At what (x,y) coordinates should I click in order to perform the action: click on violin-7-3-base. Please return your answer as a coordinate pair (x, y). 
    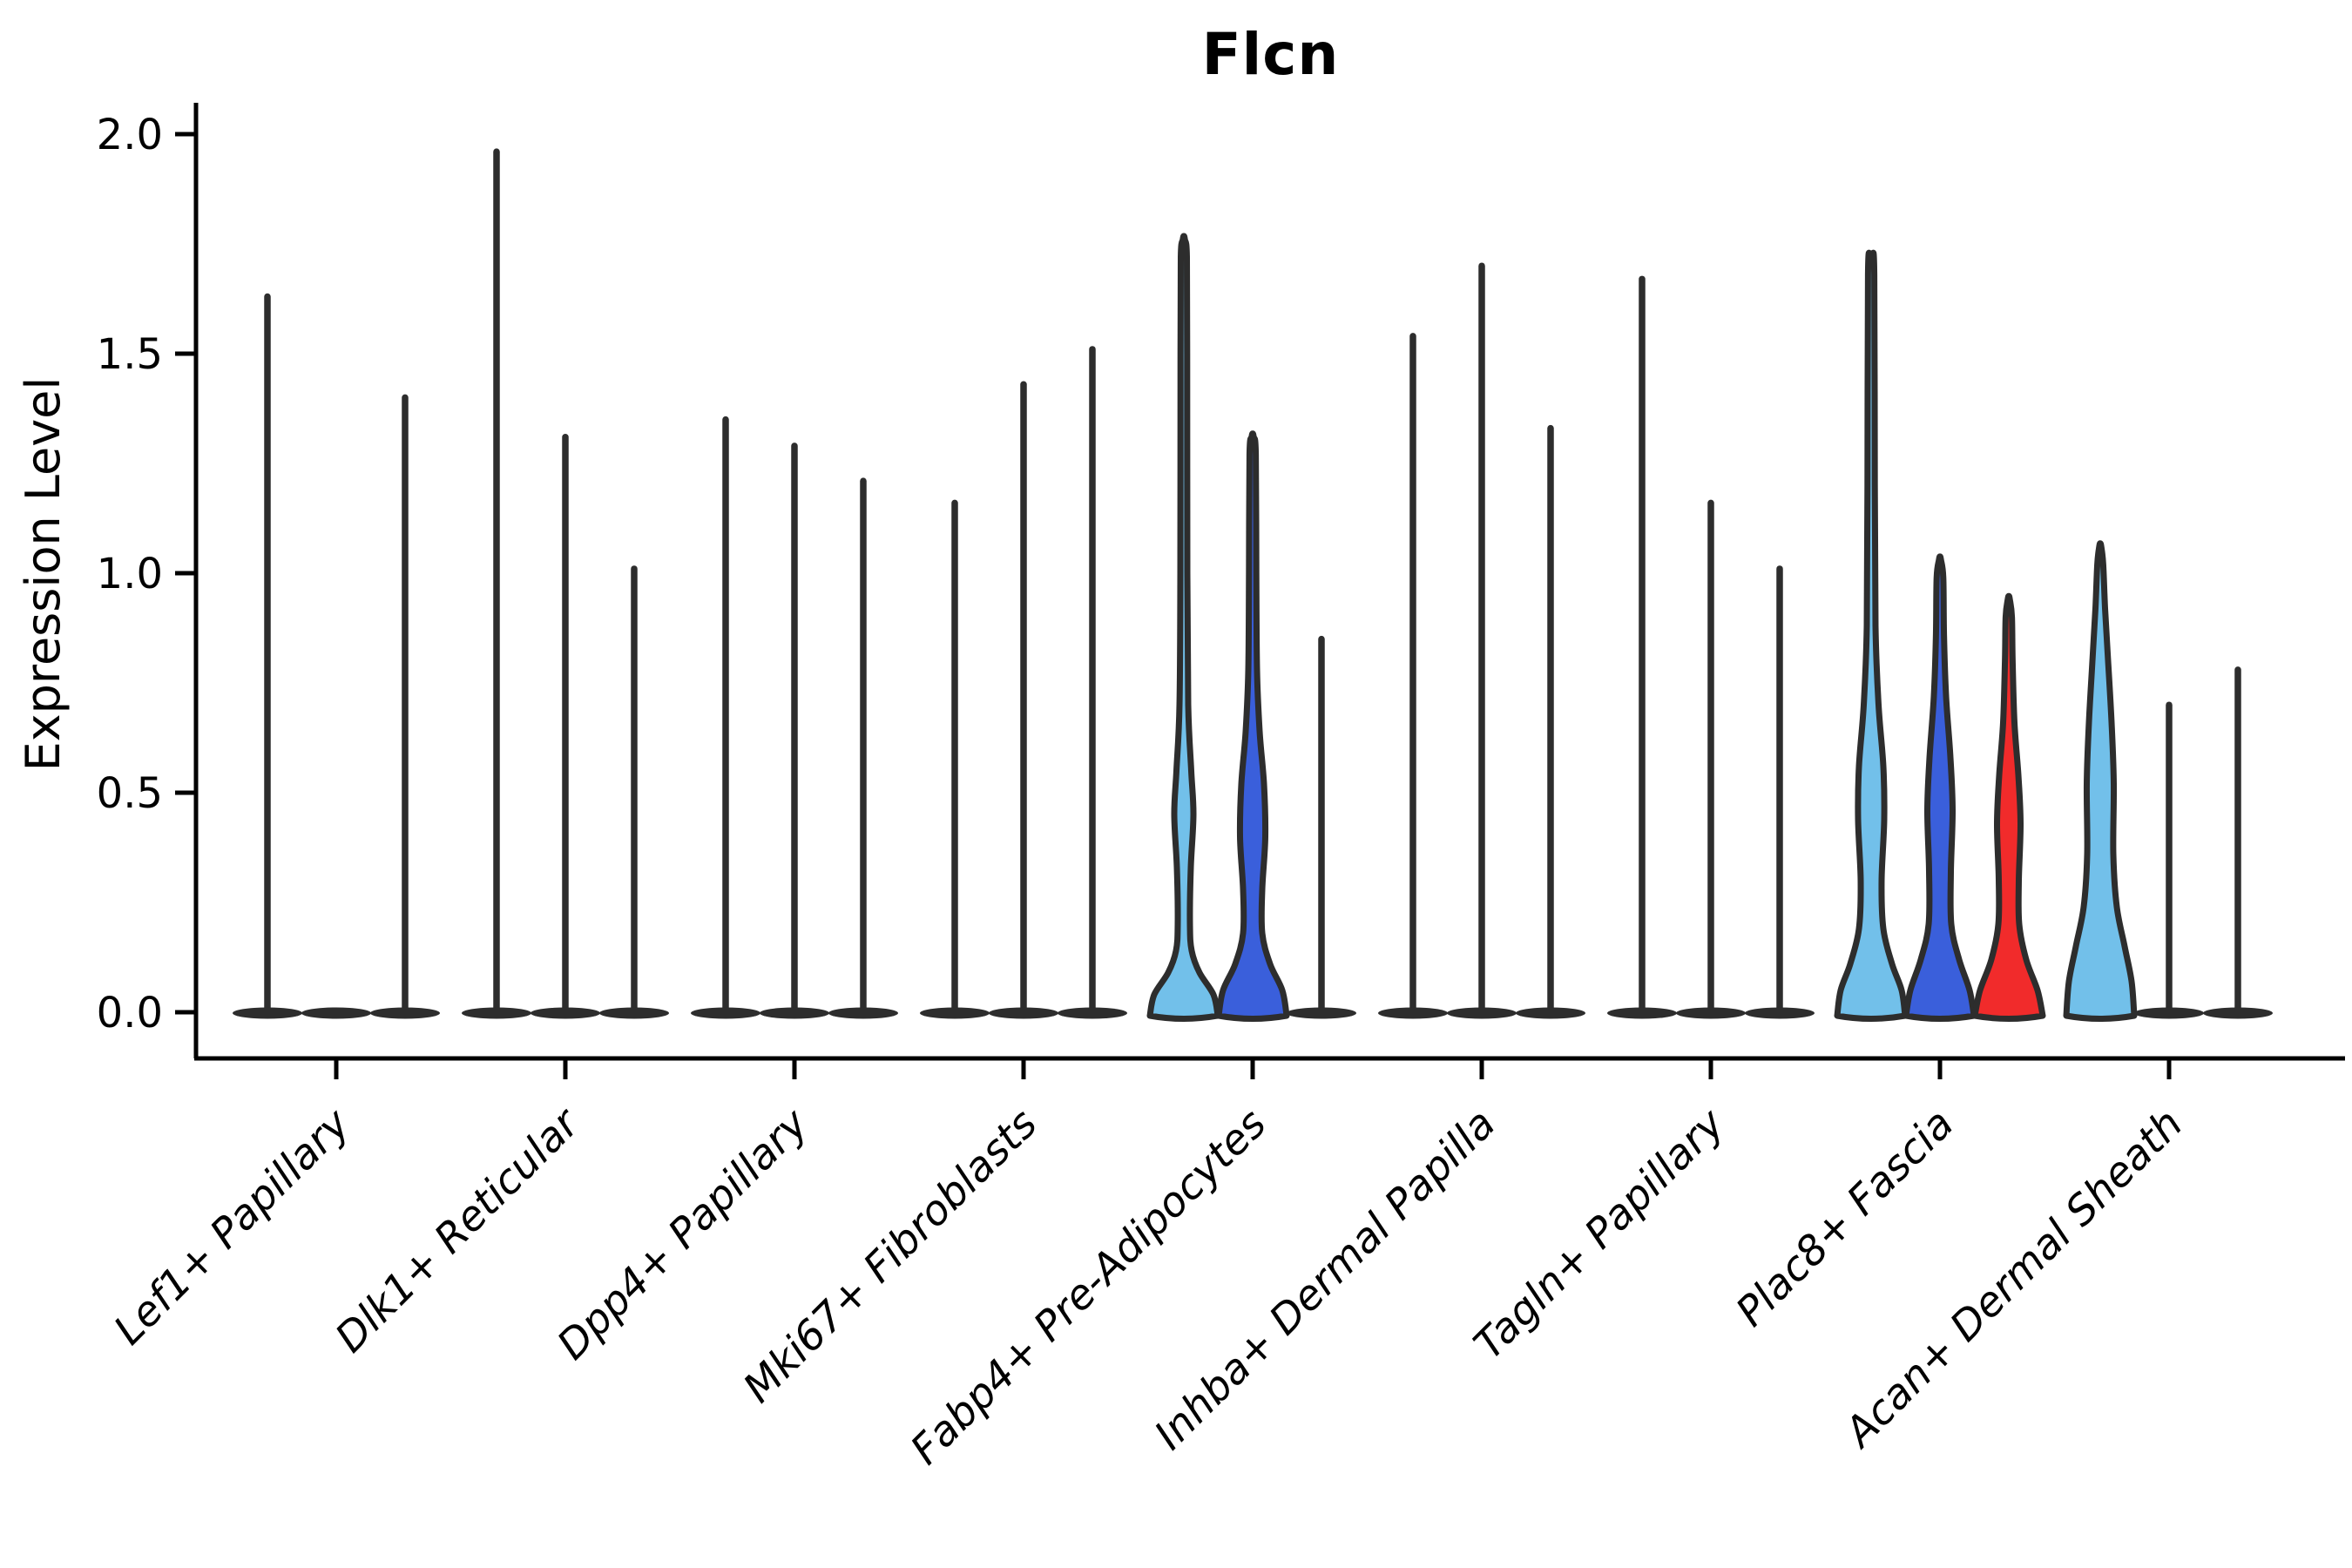
    Looking at the image, I should click on (1780, 1013).